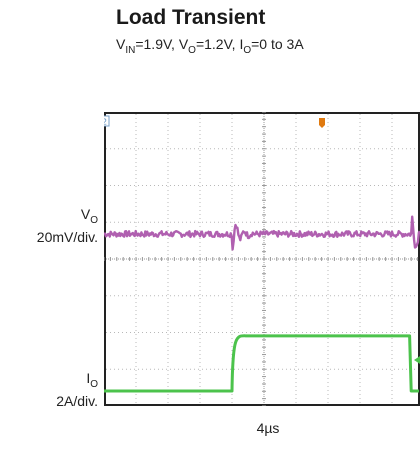  What do you see at coordinates (261, 363) in the screenshot?
I see `io-trace` at bounding box center [261, 363].